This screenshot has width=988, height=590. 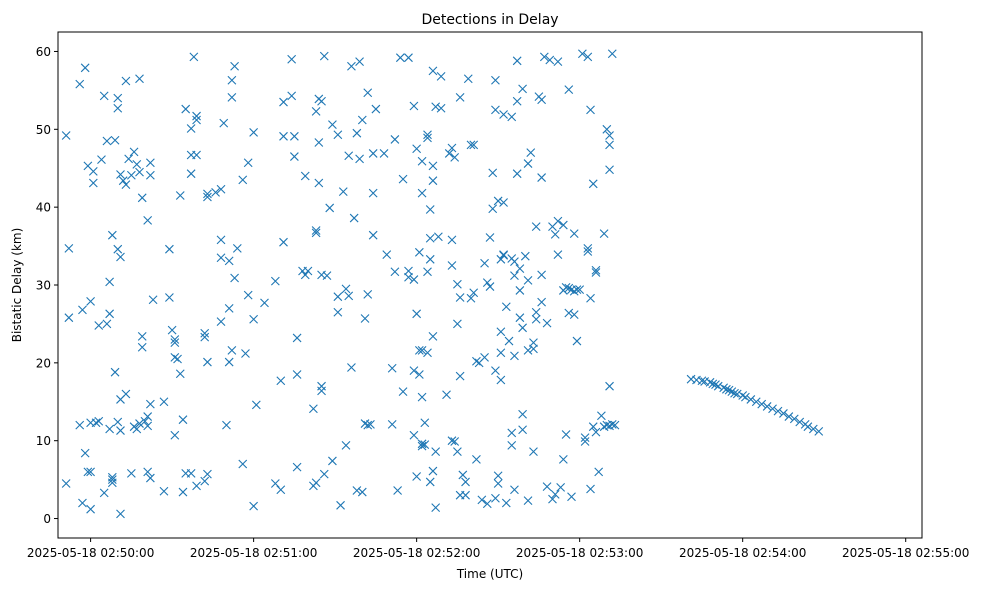 I want to click on y-tick-label: 30, so click(x=43, y=286).